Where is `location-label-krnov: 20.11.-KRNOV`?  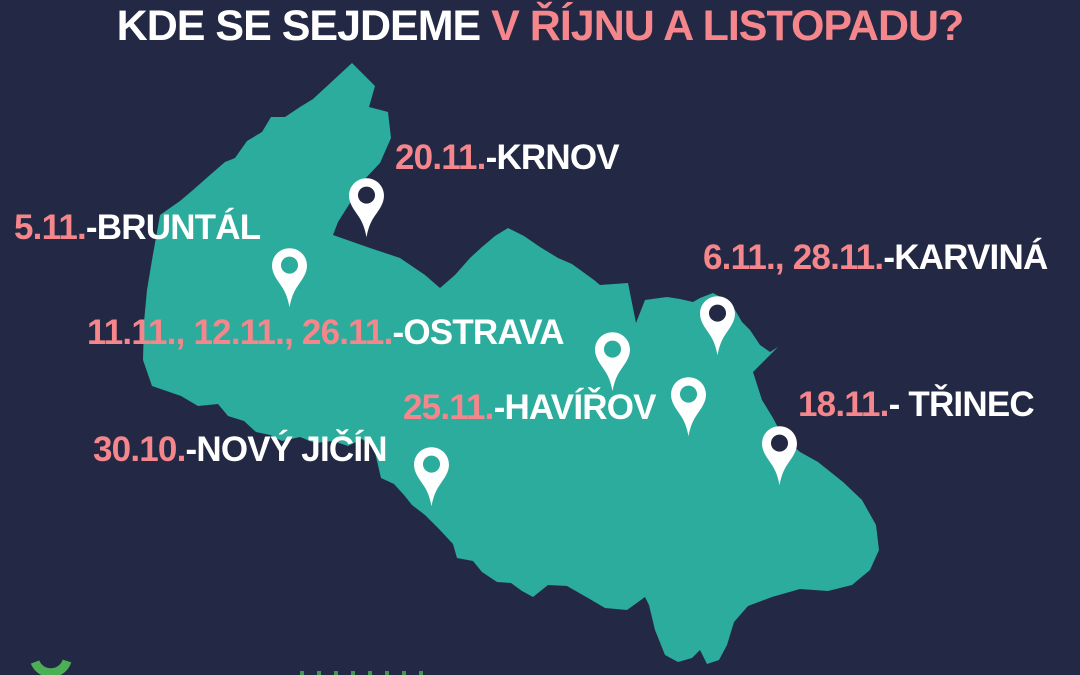
location-label-krnov: 20.11.-KRNOV is located at coordinates (507, 157).